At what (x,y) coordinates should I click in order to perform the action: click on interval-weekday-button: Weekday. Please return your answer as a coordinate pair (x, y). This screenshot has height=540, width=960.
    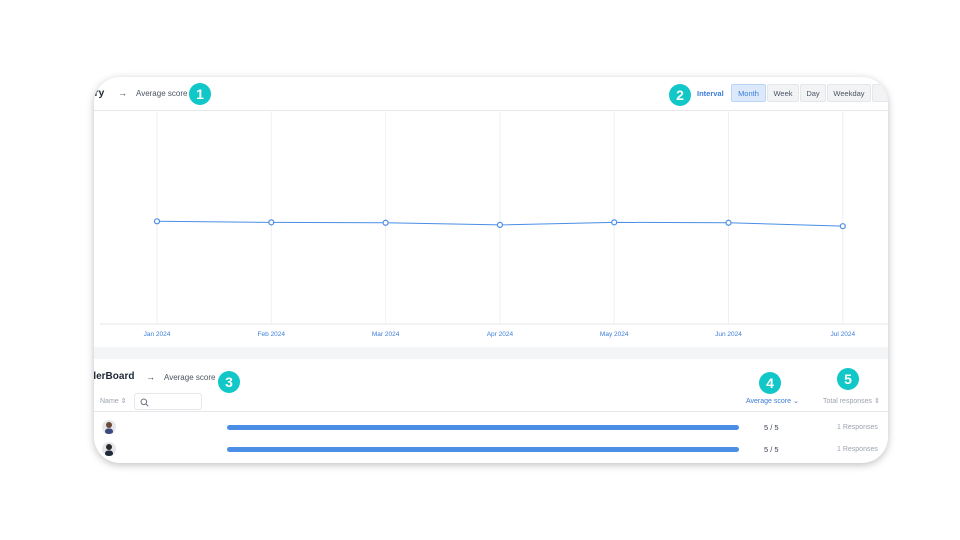
    Looking at the image, I should click on (849, 93).